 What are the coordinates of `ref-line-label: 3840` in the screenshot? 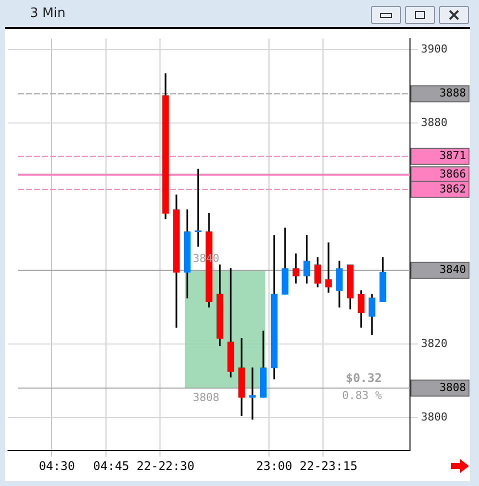 It's located at (453, 269).